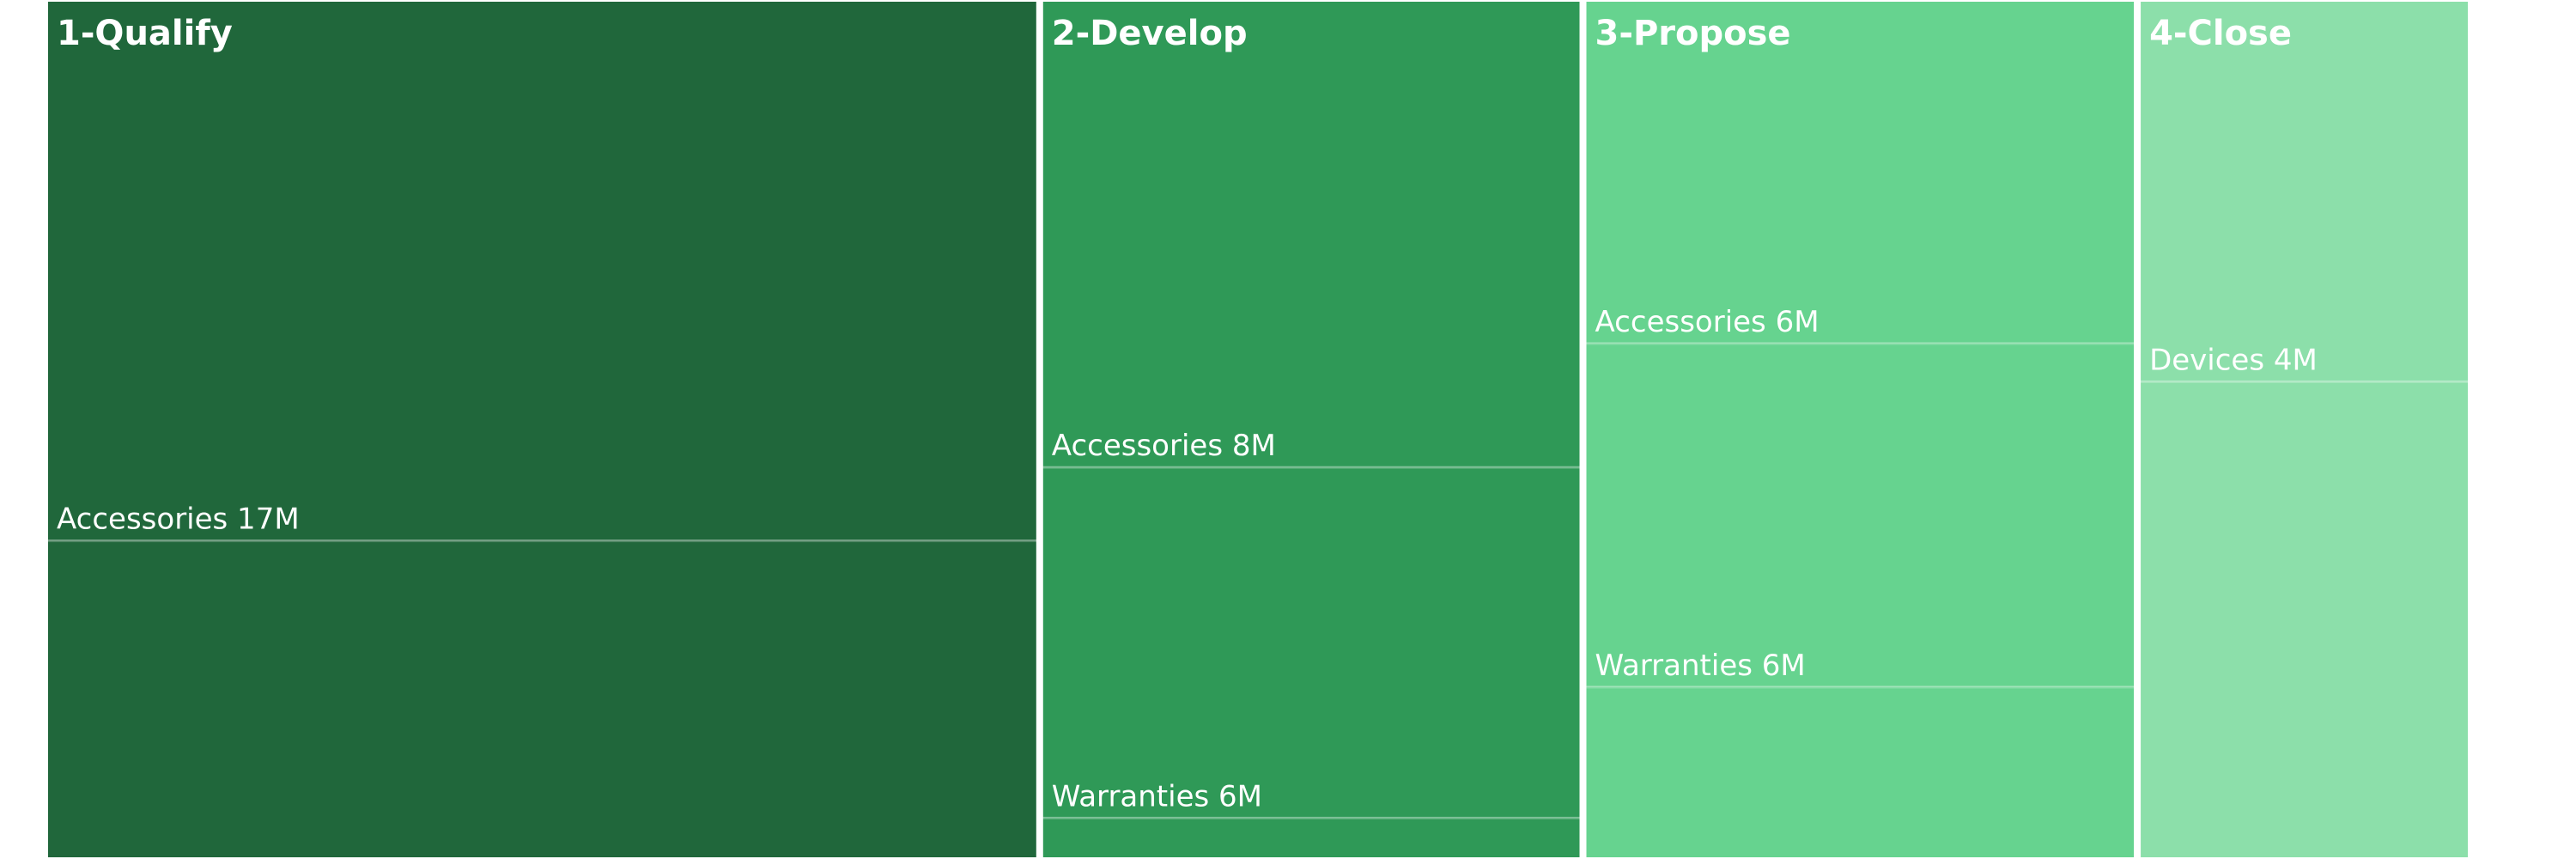  I want to click on treemap-group-3: Devices 4M 4-Close, so click(2304, 430).